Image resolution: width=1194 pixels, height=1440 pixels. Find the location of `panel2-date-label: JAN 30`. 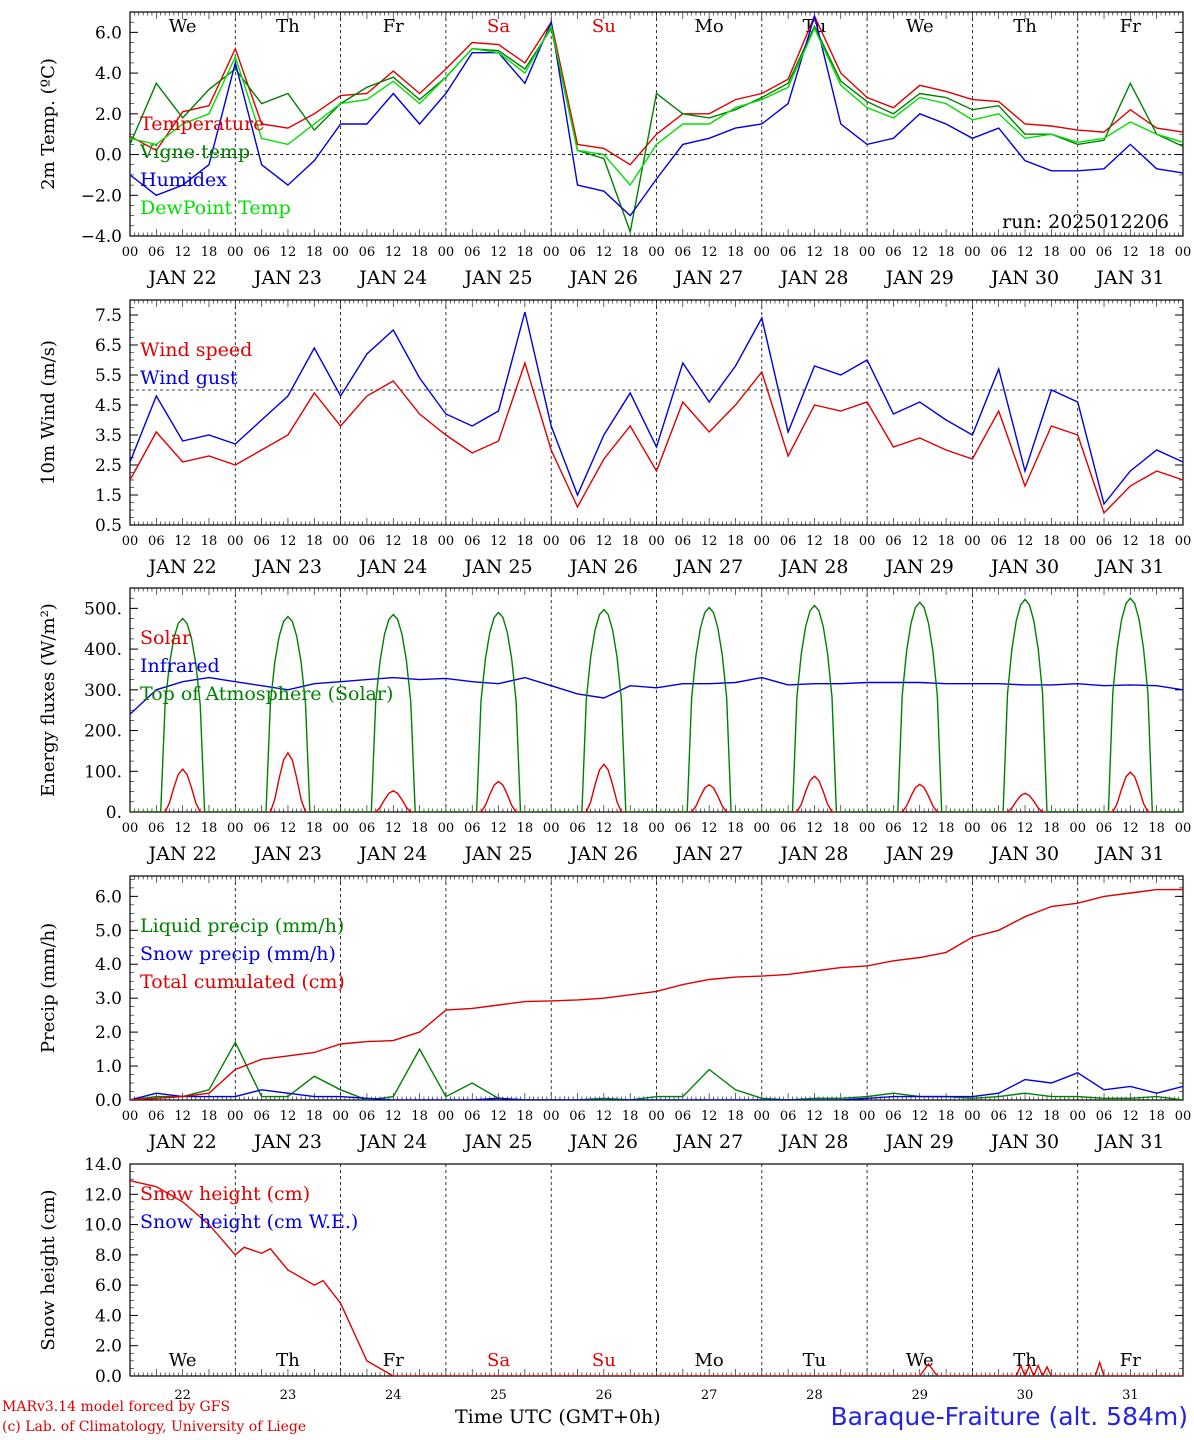

panel2-date-label: JAN 30 is located at coordinates (1024, 567).